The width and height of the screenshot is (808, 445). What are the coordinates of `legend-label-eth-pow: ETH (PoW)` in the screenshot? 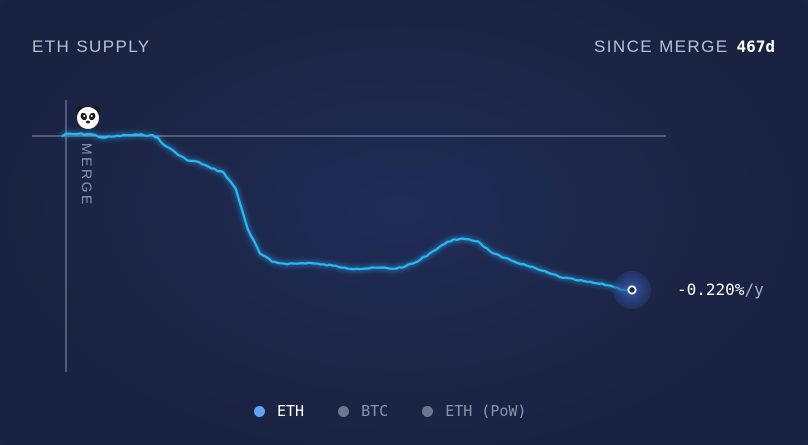 It's located at (486, 411).